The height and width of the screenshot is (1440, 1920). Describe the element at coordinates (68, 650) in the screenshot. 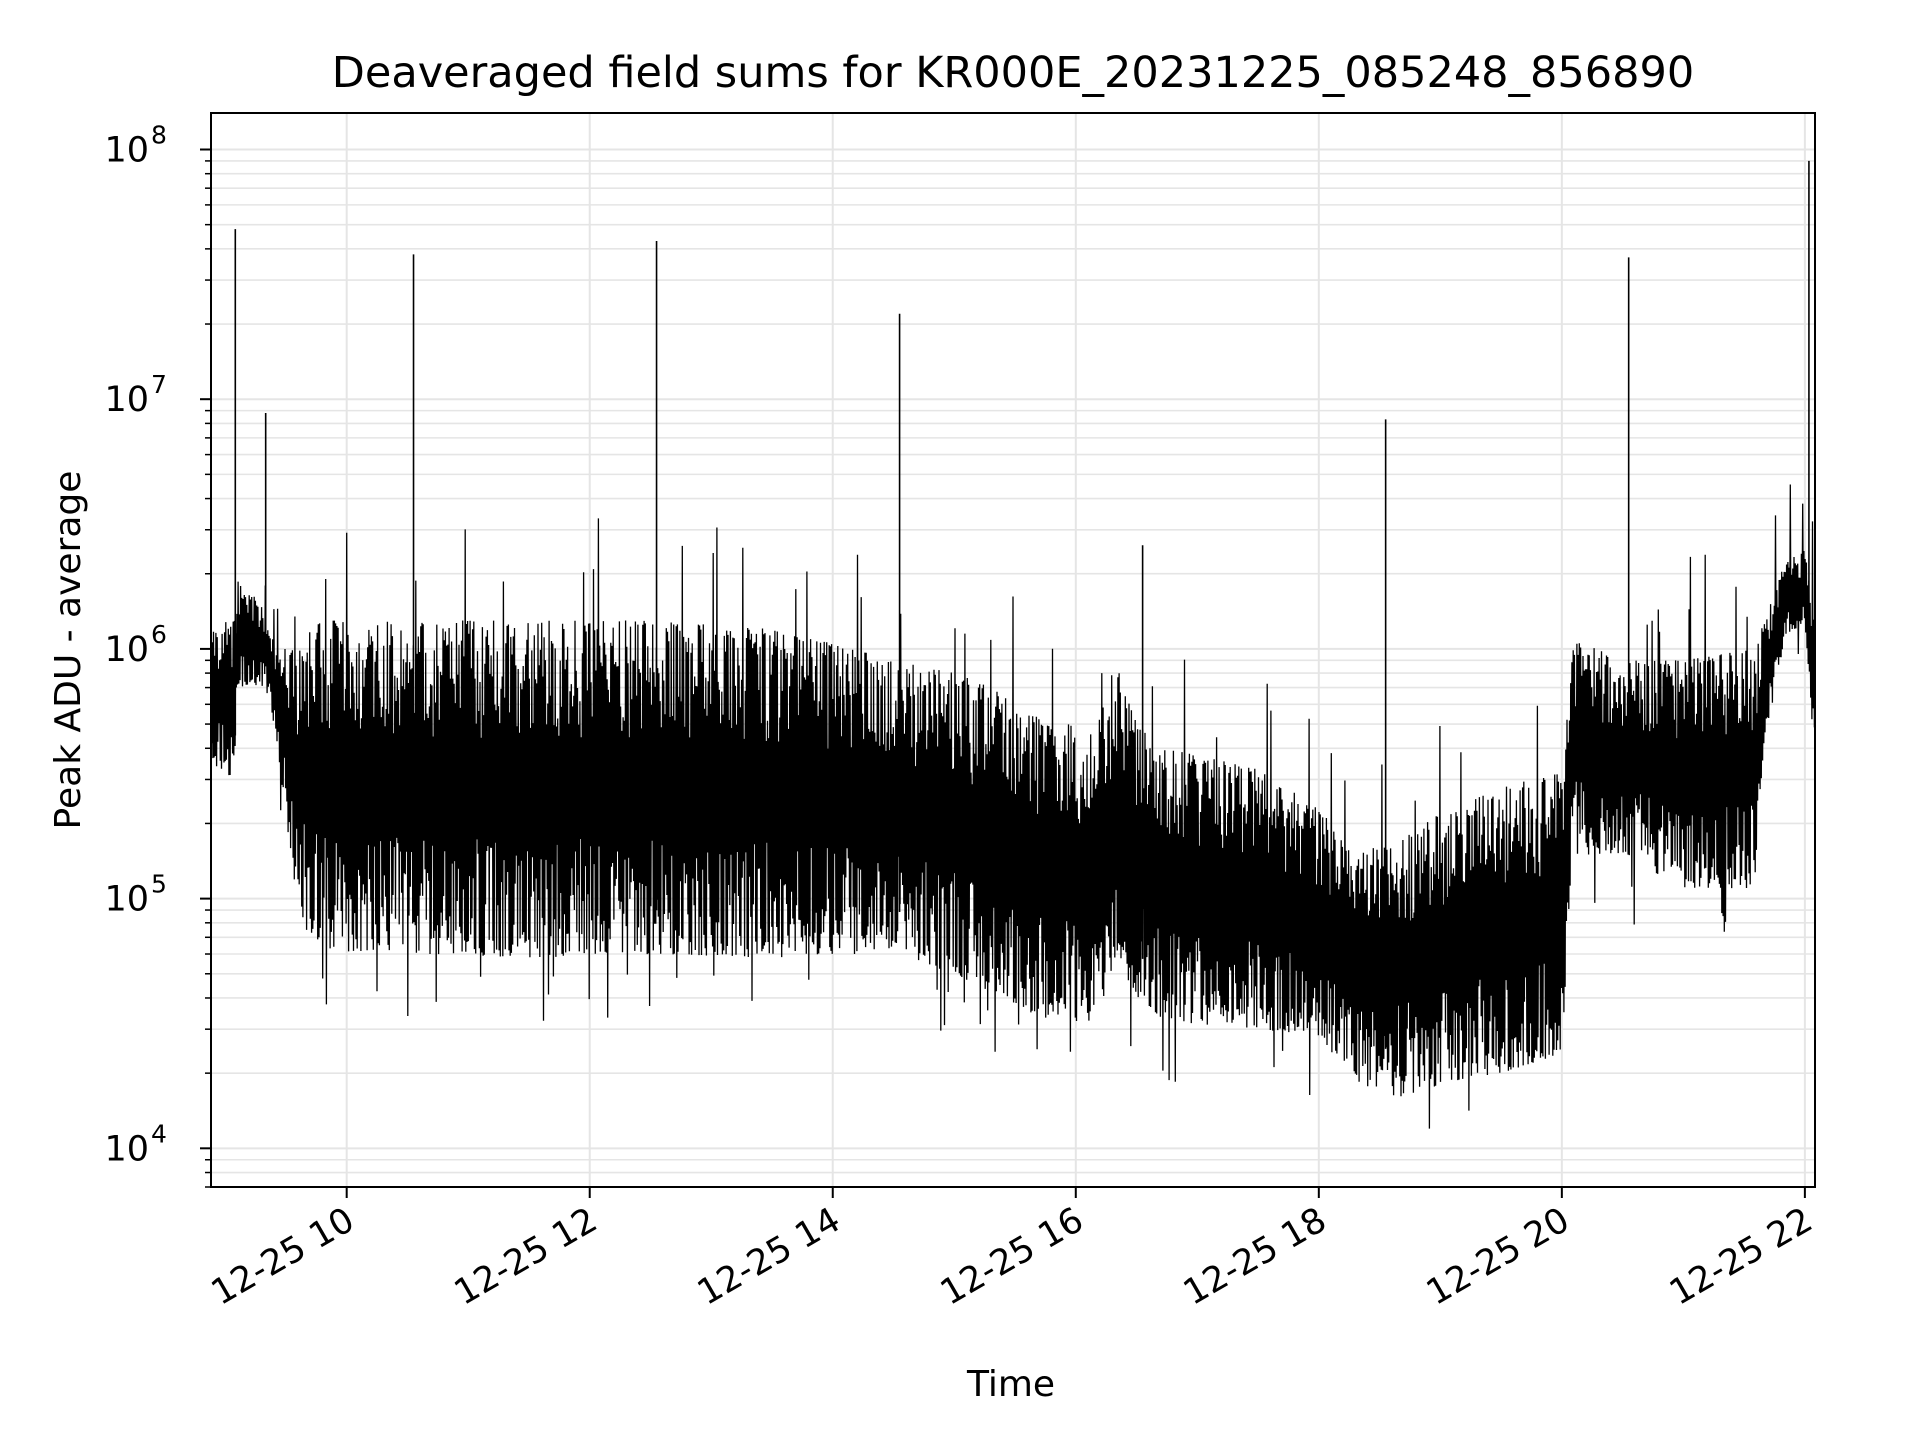

I see `y-axis-label: Peak ADU - average` at that location.